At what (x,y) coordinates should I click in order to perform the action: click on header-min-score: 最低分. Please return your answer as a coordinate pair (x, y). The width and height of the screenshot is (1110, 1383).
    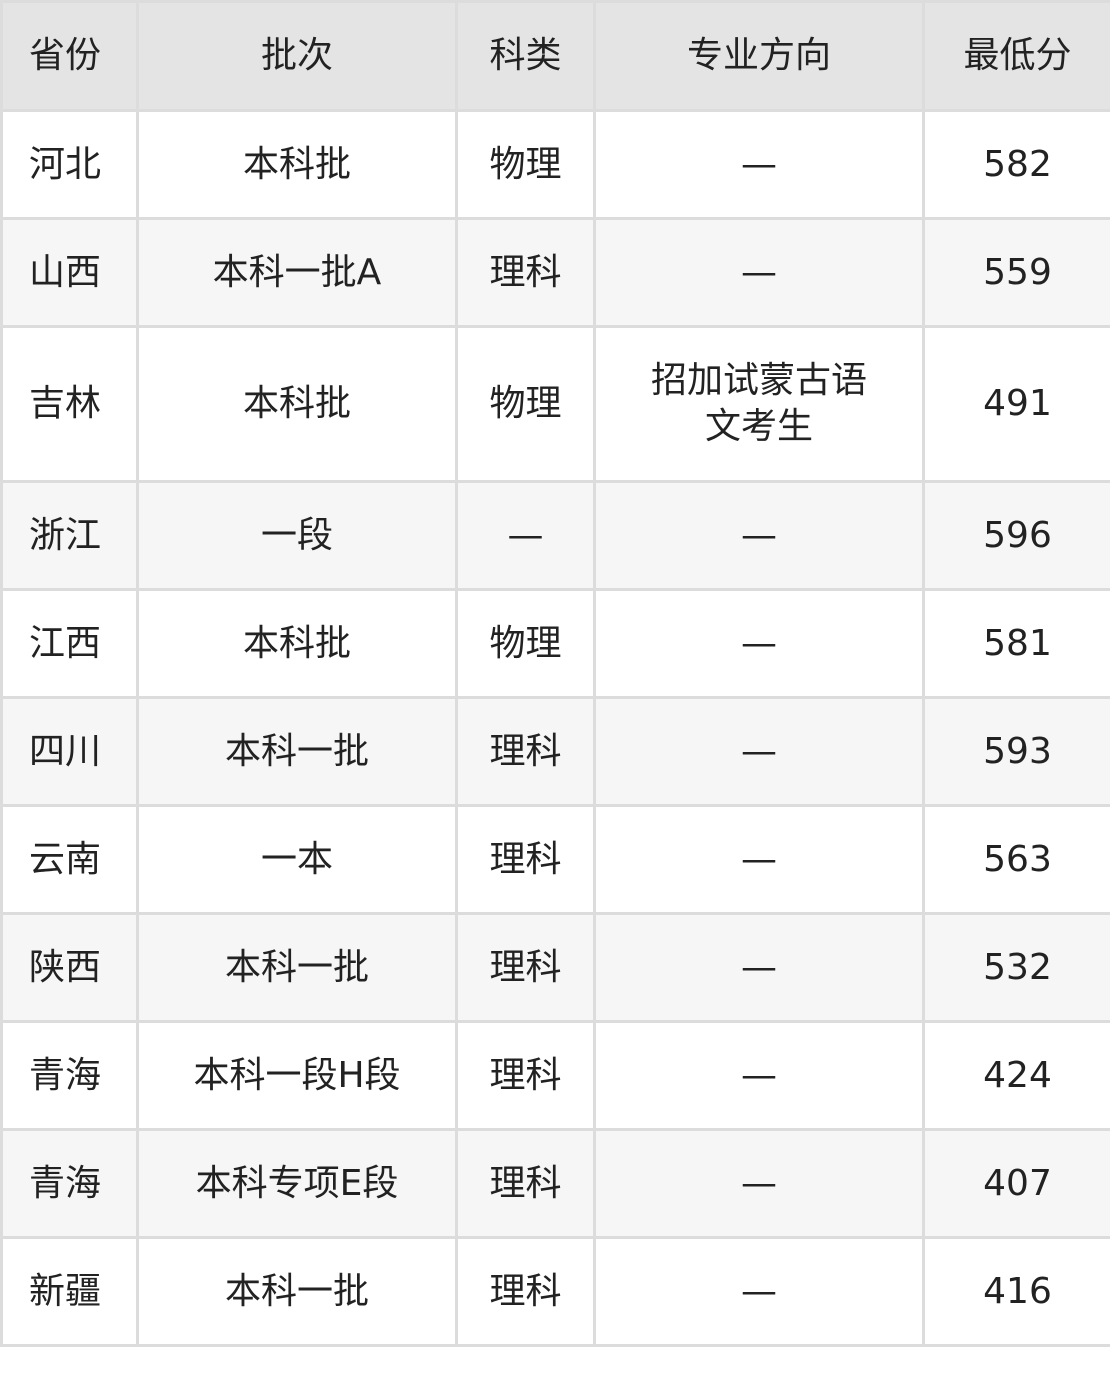
    Looking at the image, I should click on (1016, 56).